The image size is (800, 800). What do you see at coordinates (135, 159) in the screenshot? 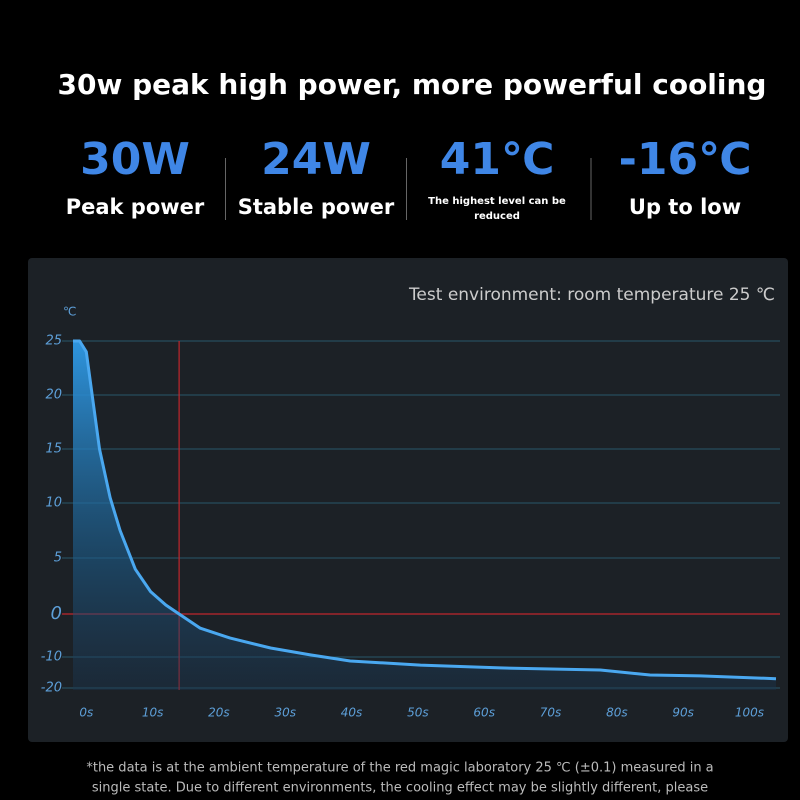
I see `stat-value: 30W` at bounding box center [135, 159].